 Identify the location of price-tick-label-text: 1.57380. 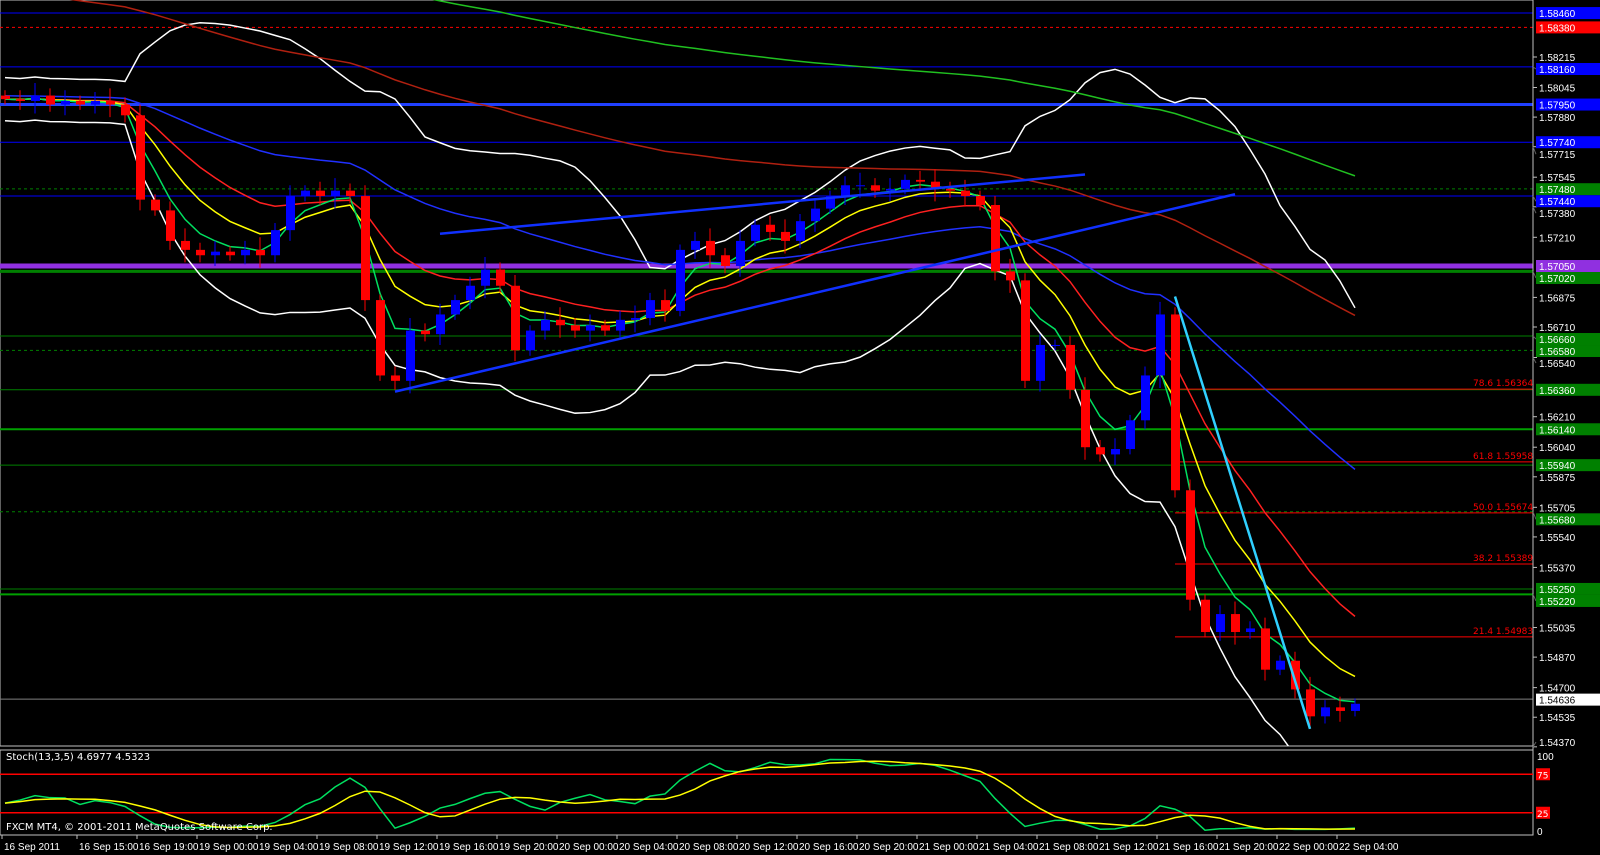
(1557, 214).